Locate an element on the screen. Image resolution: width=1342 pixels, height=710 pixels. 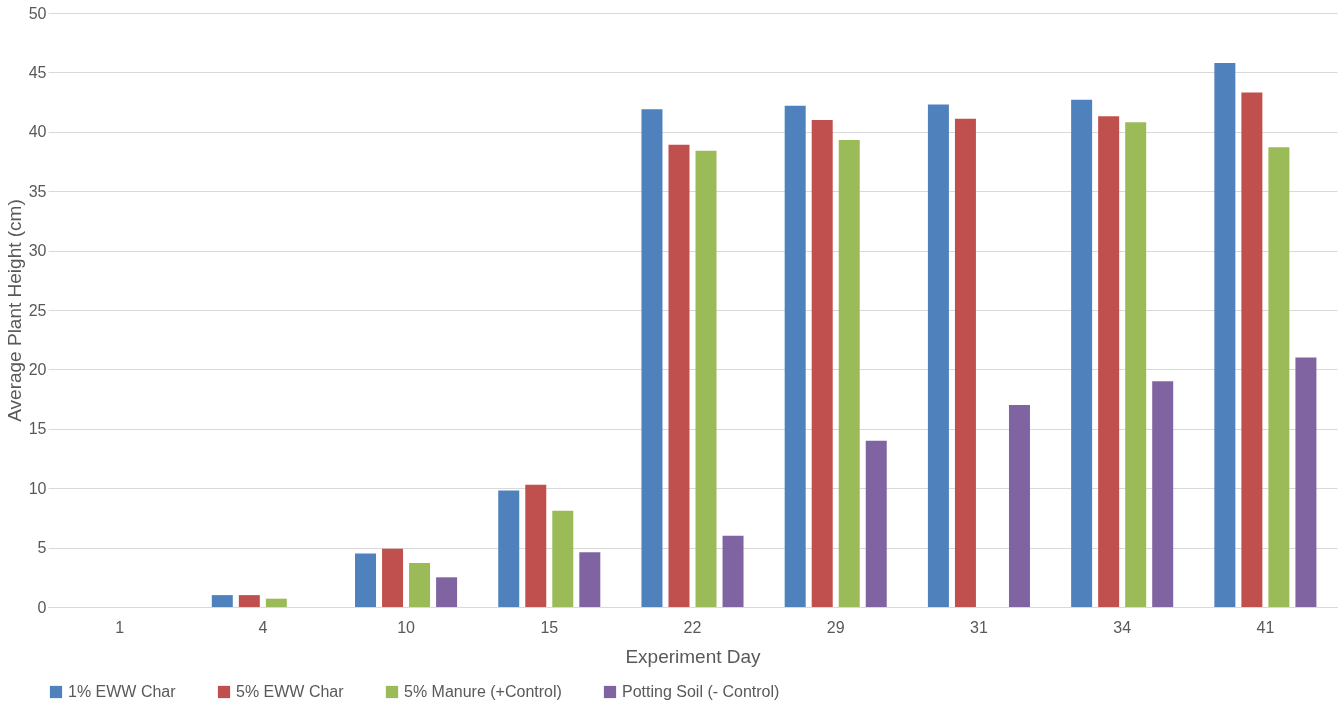
x-tick-label: 22 is located at coordinates (692, 627).